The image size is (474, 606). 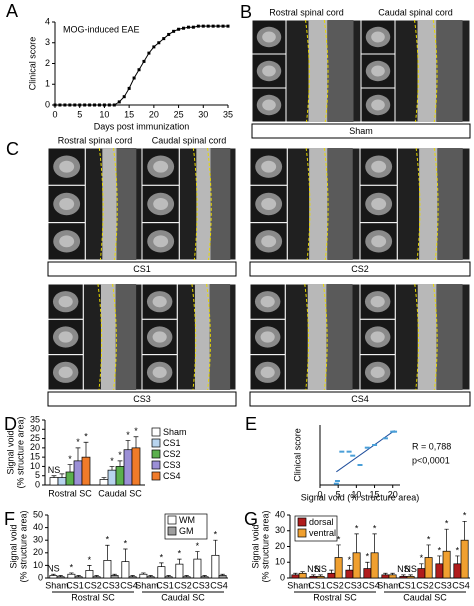 What do you see at coordinates (365, 451) in the screenshot?
I see `regression-line` at bounding box center [365, 451].